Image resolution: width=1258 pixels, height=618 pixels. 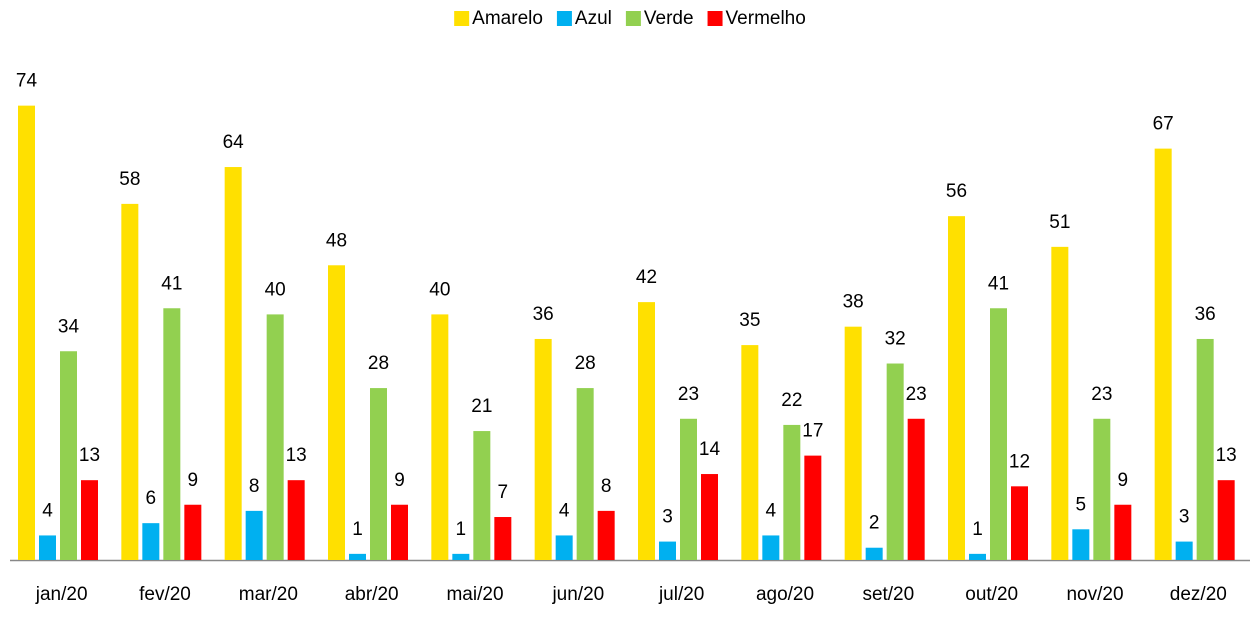 What do you see at coordinates (710, 449) in the screenshot?
I see `data-label: 14` at bounding box center [710, 449].